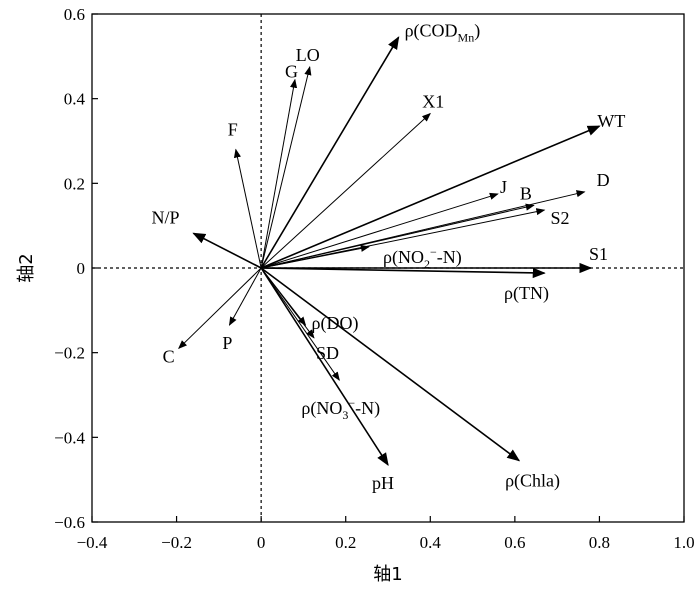 This screenshot has height=593, width=700. I want to click on label-no2-n: ρ(NO2−-N), so click(422, 258).